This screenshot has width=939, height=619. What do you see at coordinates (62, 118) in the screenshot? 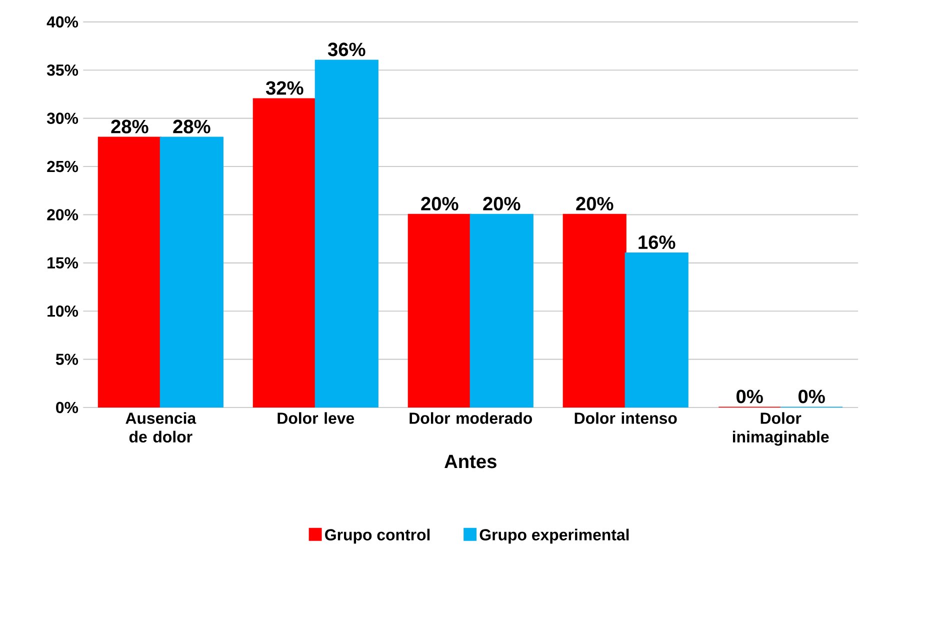
I see `y-tick-label: 30%` at bounding box center [62, 118].